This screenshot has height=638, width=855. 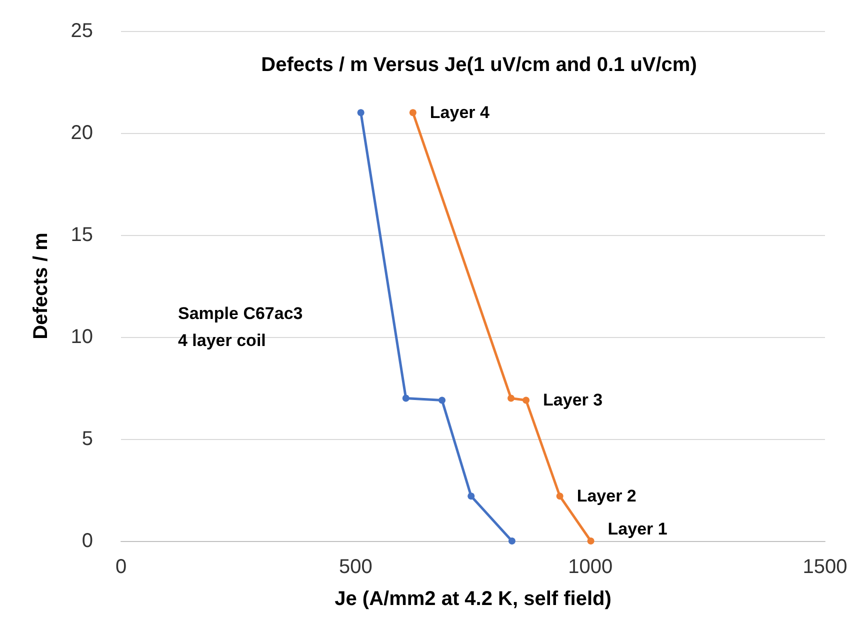 I want to click on y-axis-title: Defects / m, so click(x=41, y=286).